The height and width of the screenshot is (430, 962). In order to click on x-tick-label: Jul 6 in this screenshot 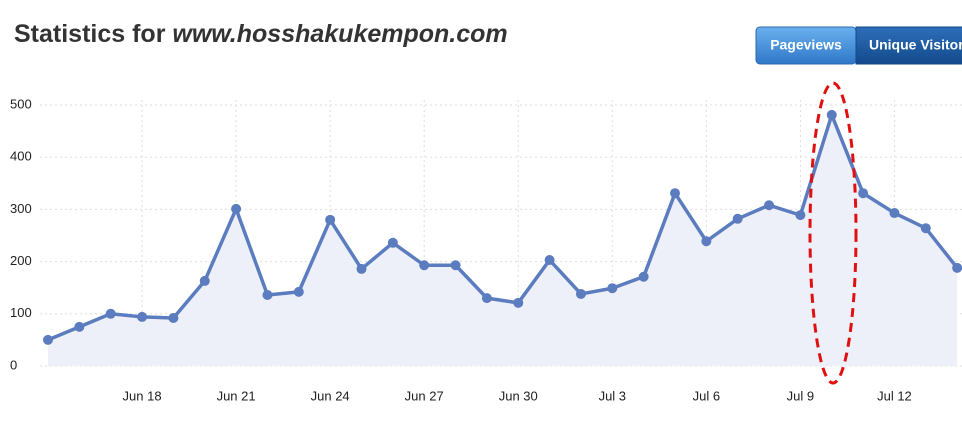, I will do `click(706, 395)`.